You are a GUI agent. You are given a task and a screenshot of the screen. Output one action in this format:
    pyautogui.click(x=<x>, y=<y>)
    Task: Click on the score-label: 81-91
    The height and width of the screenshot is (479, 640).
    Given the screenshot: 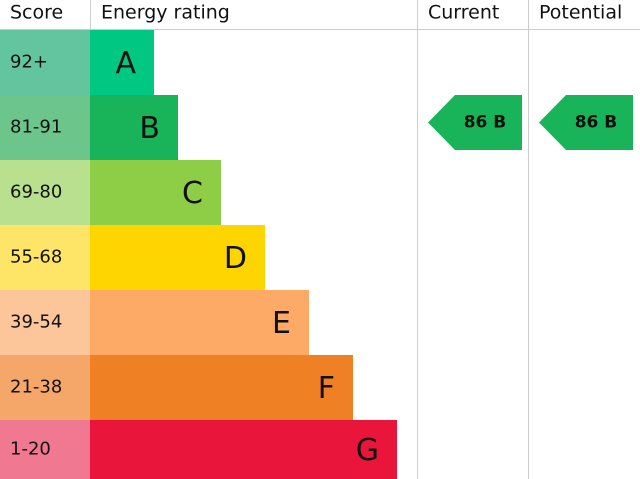 What is the action you would take?
    pyautogui.click(x=36, y=127)
    